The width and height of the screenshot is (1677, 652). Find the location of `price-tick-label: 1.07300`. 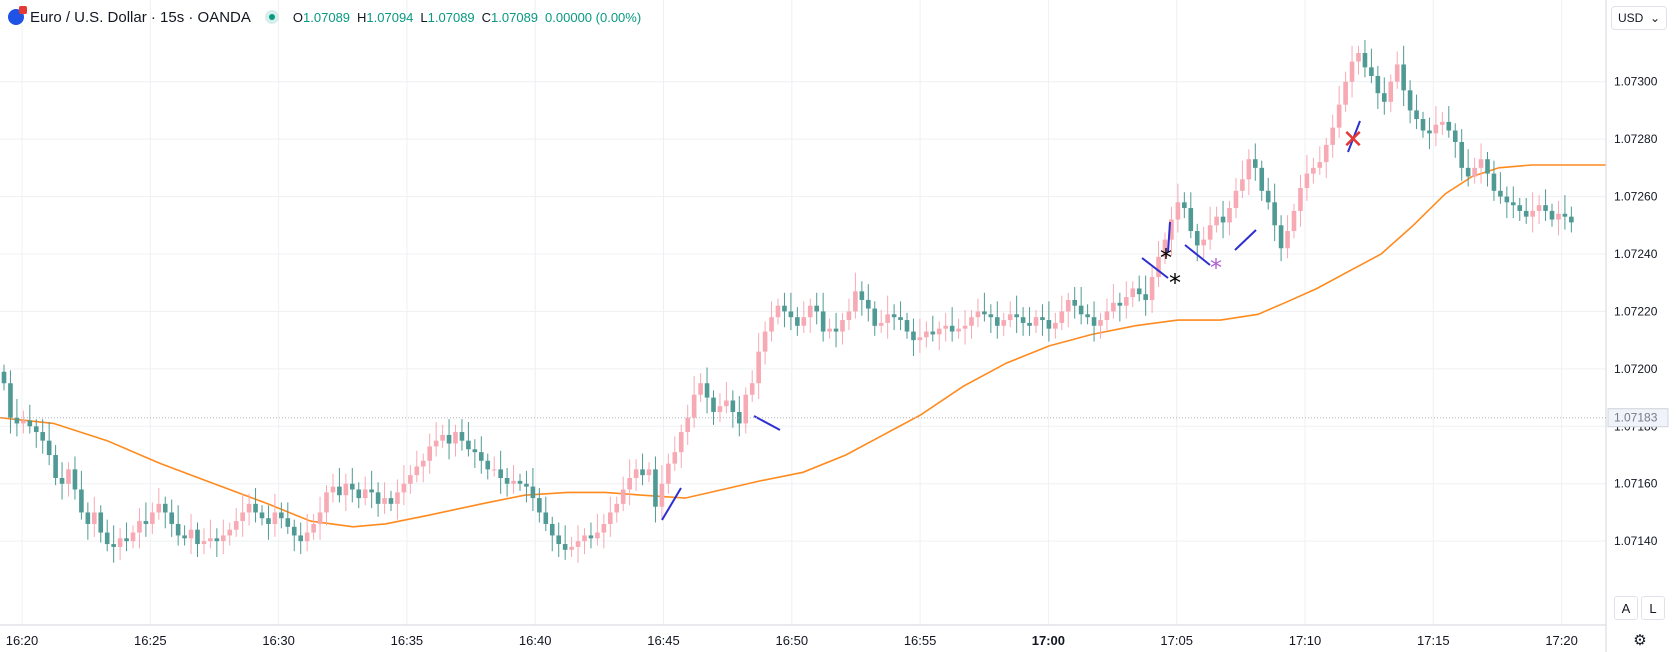

price-tick-label: 1.07300 is located at coordinates (1636, 82).